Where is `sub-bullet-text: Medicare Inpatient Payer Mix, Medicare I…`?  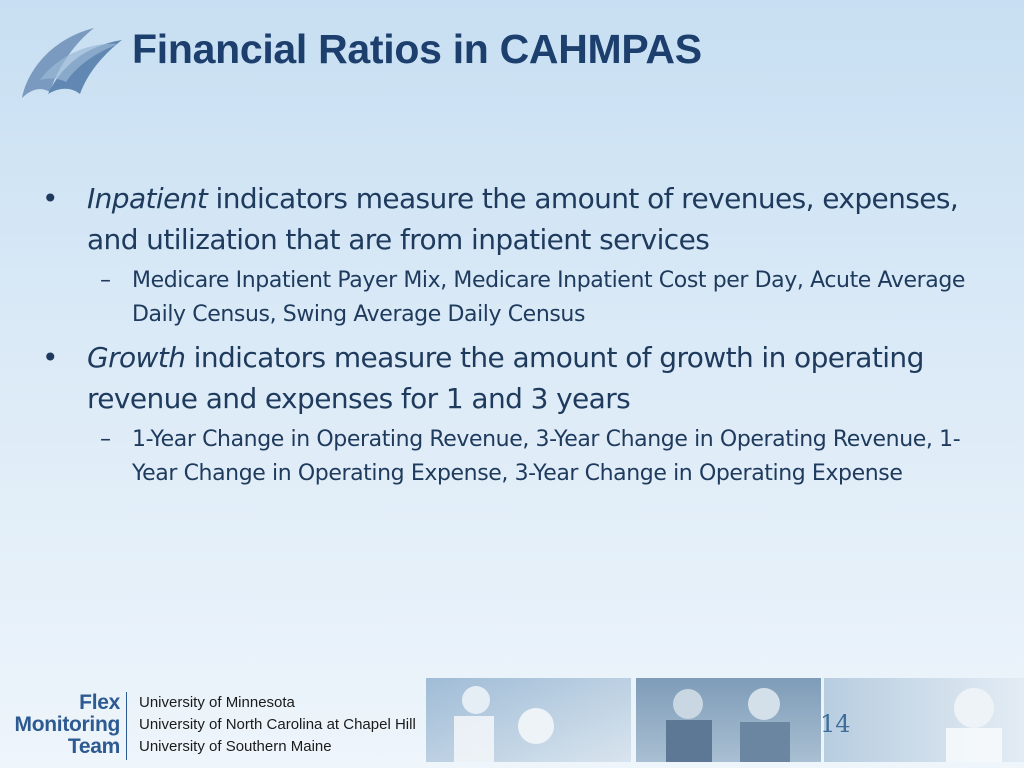
sub-bullet-text: Medicare Inpatient Payer Mix, Medicare I… is located at coordinates (549, 297).